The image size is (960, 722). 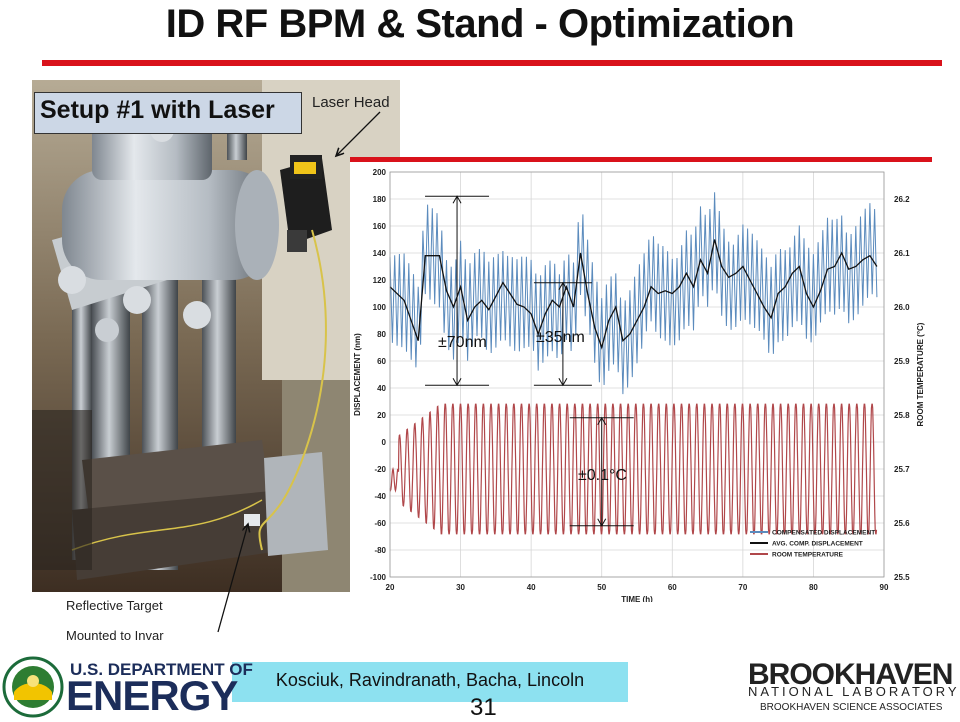 I want to click on setup-label-box, so click(x=168, y=113).